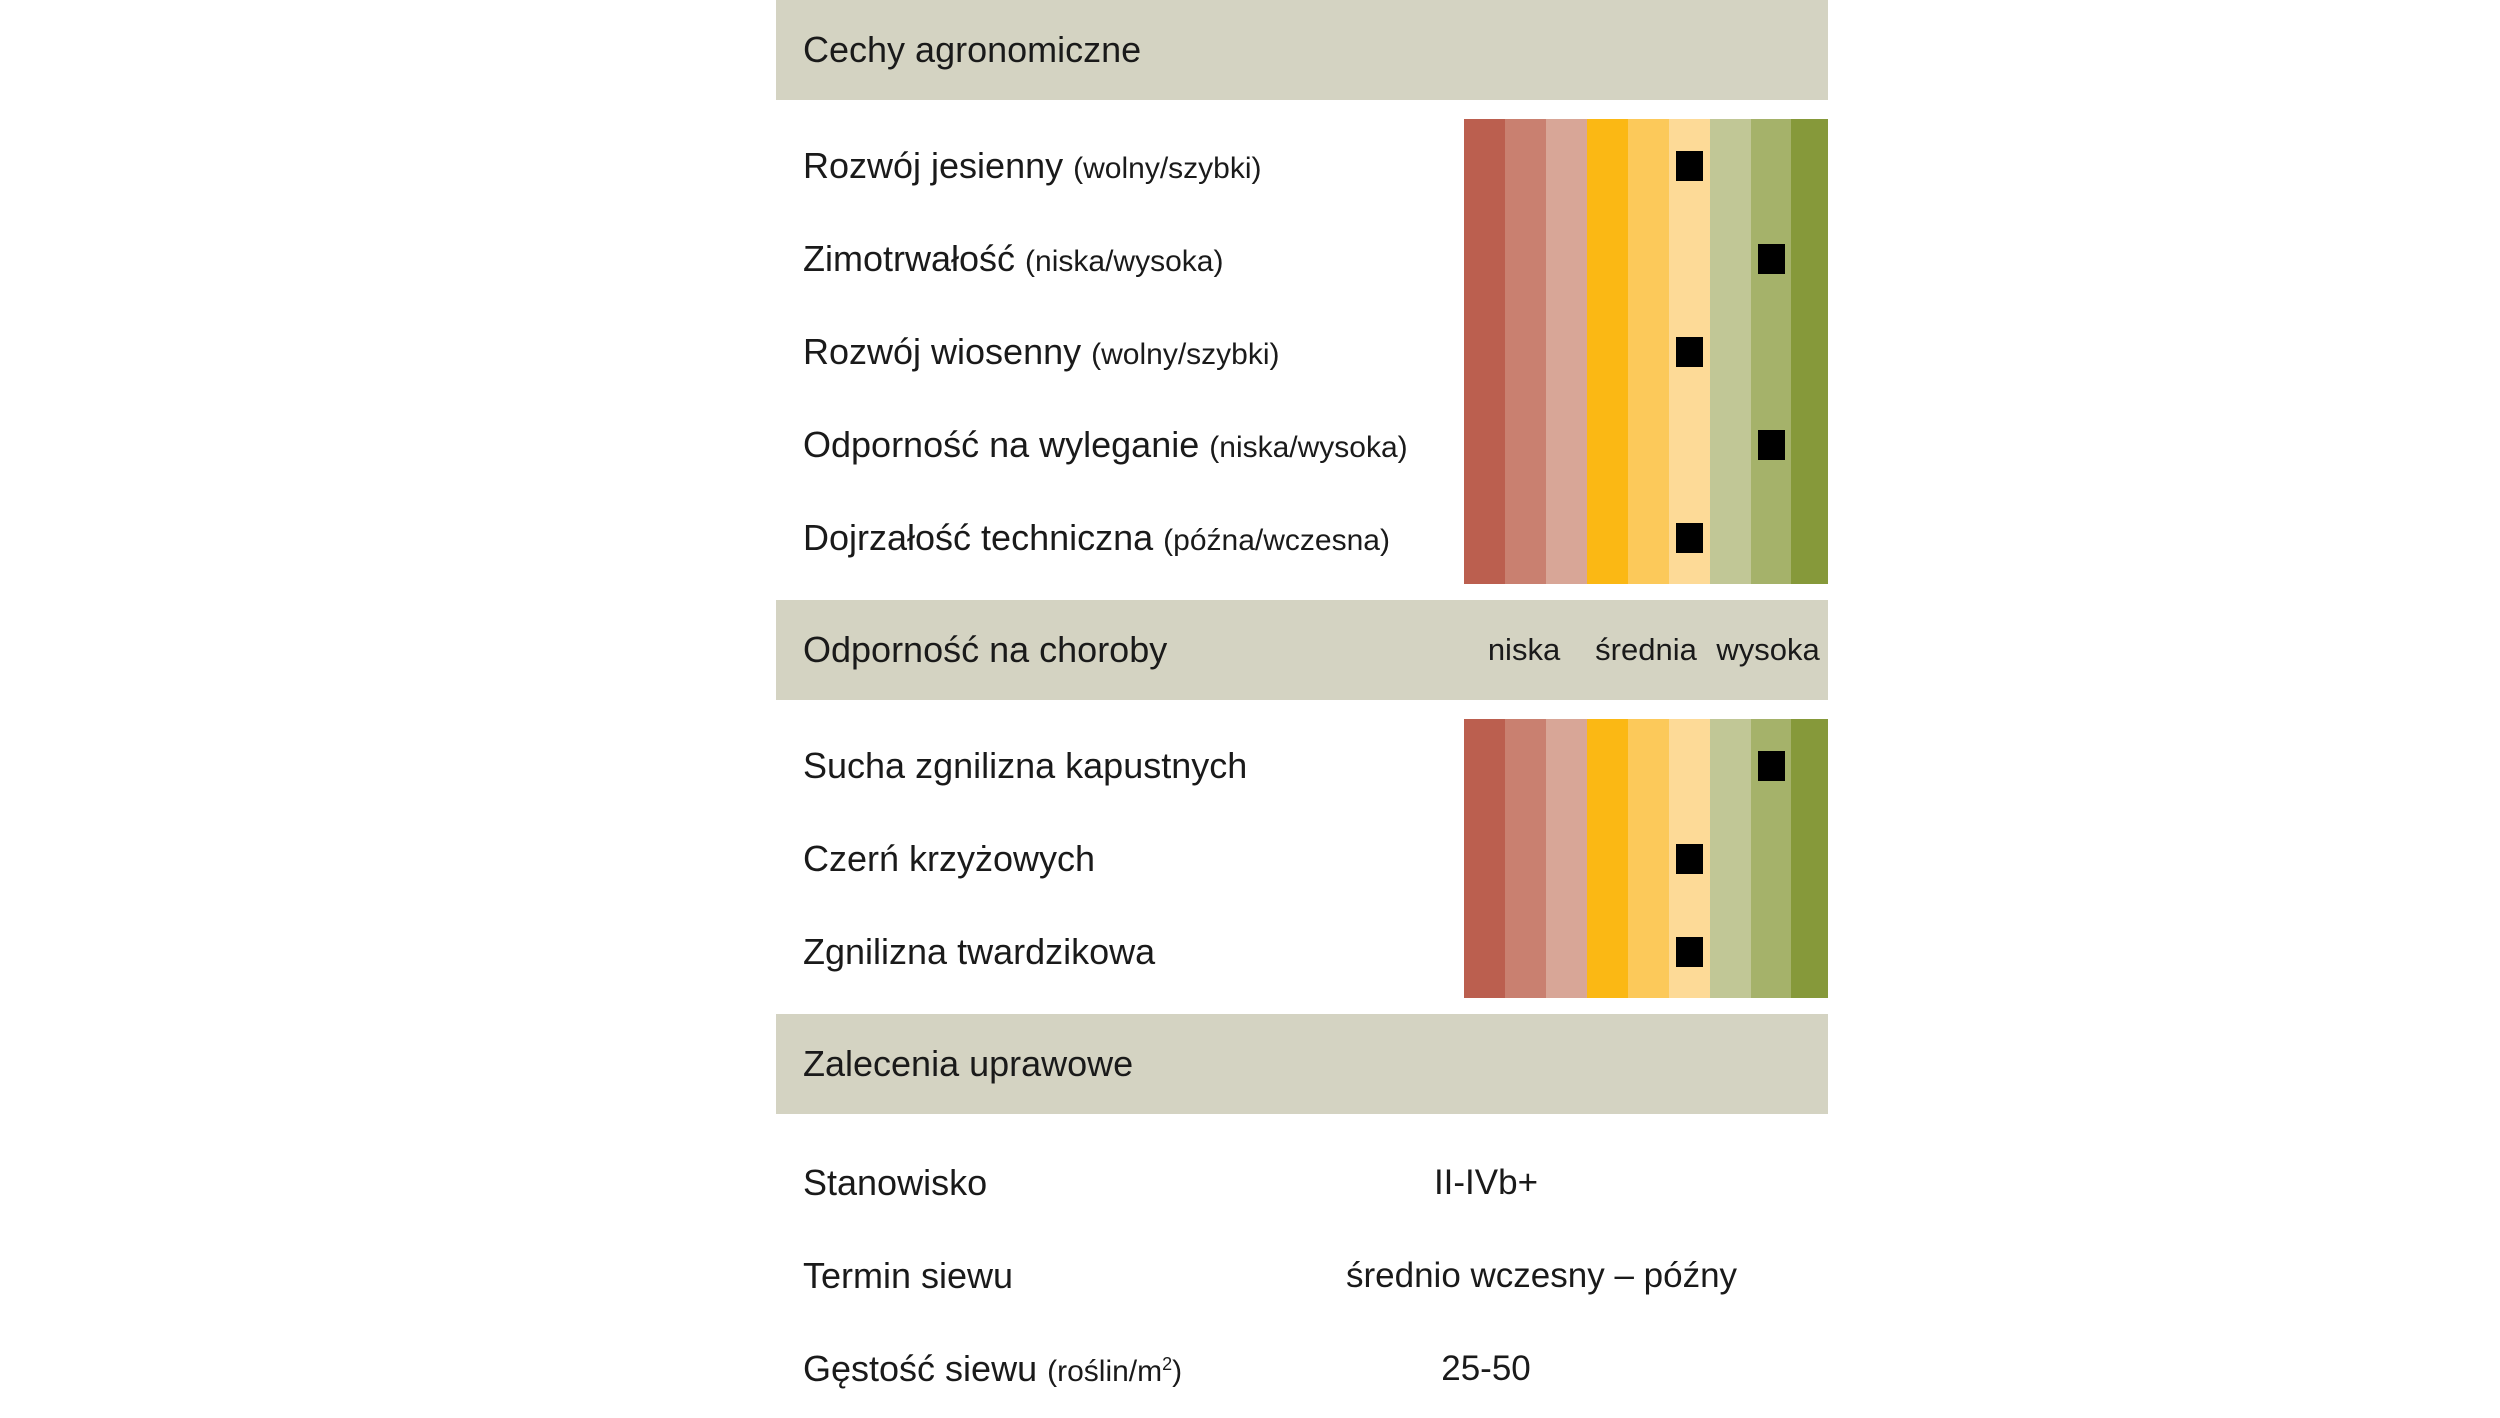 This screenshot has width=2500, height=1418. I want to click on recommendation-name: Stanowisko, so click(895, 1182).